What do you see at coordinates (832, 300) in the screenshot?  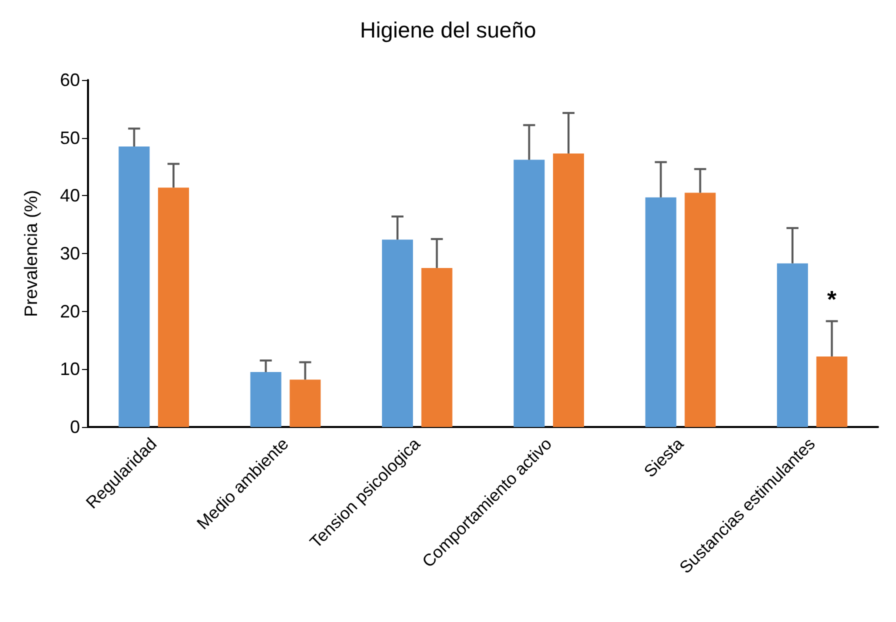 I see `annotation: *` at bounding box center [832, 300].